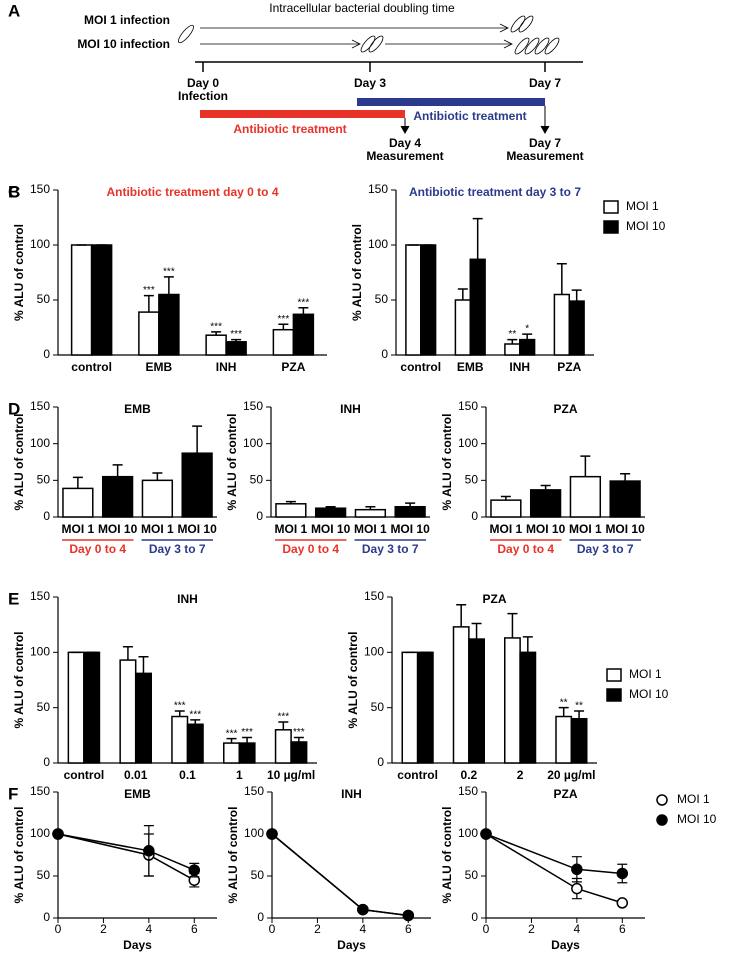 The width and height of the screenshot is (743, 953). I want to click on x-tick-label: MOI 1, so click(157, 529).